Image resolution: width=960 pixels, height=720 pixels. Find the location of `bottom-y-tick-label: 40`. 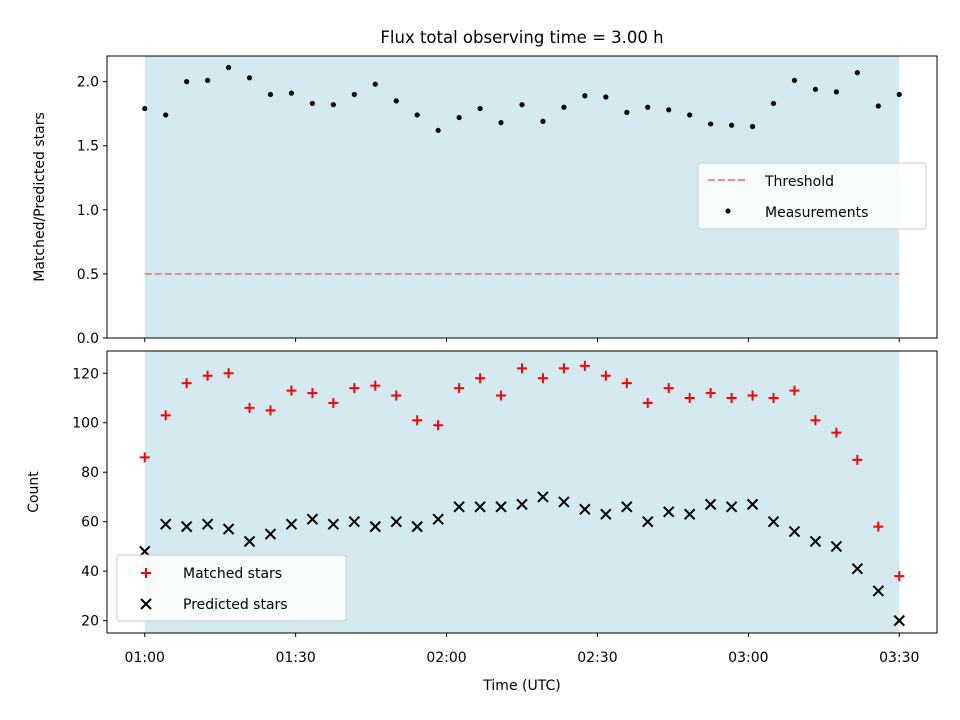

bottom-y-tick-label: 40 is located at coordinates (90, 572).